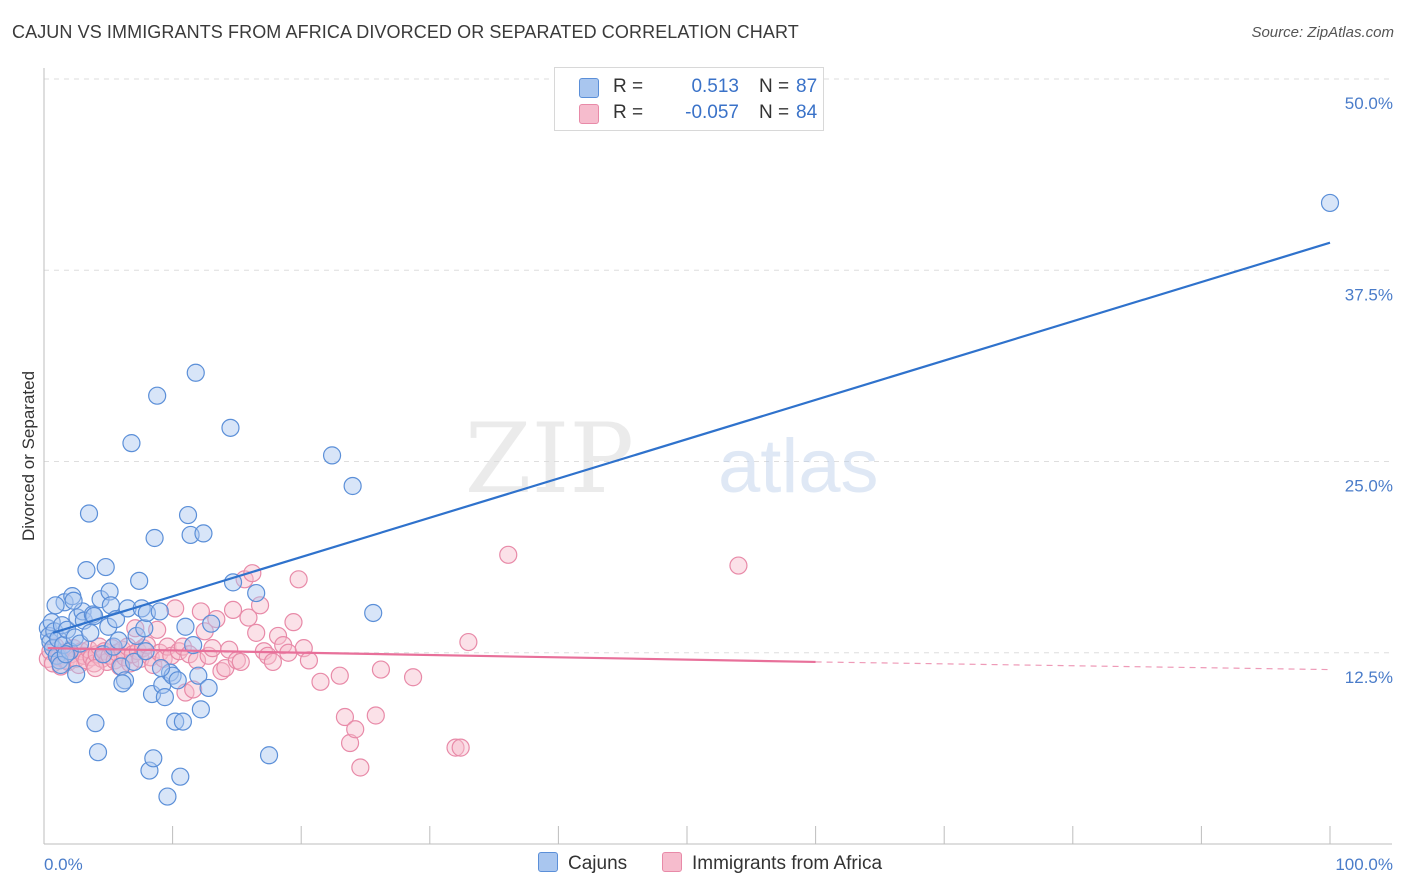  What do you see at coordinates (549, 459) in the screenshot?
I see `watermark-zip: ZIP` at bounding box center [549, 459].